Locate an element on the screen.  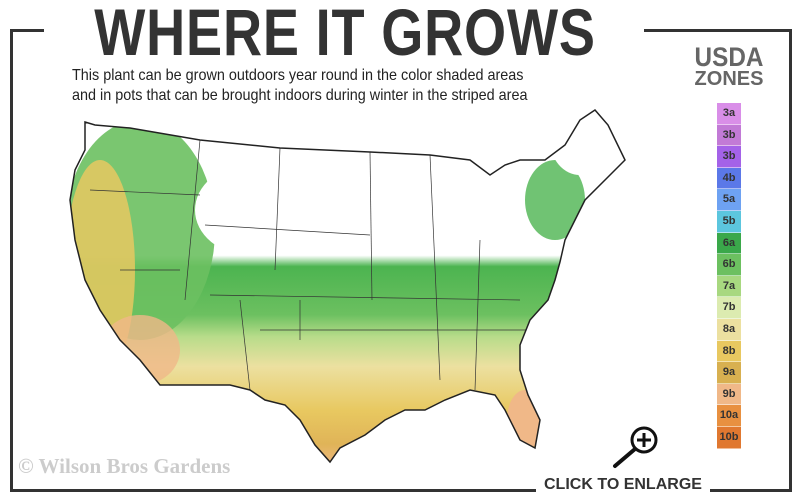
click-to-enlarge-button: CLICK TO ENLARGE is located at coordinates (623, 485).